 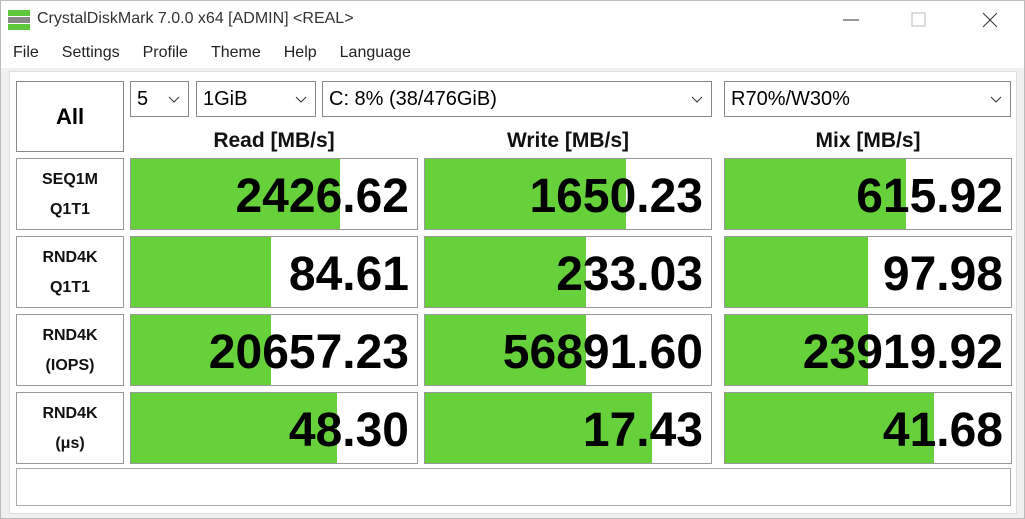 What do you see at coordinates (512, 19) in the screenshot?
I see `title-bar: CrystalDiskMark 7.0.0 x64 [ADMIN] <REAL>` at bounding box center [512, 19].